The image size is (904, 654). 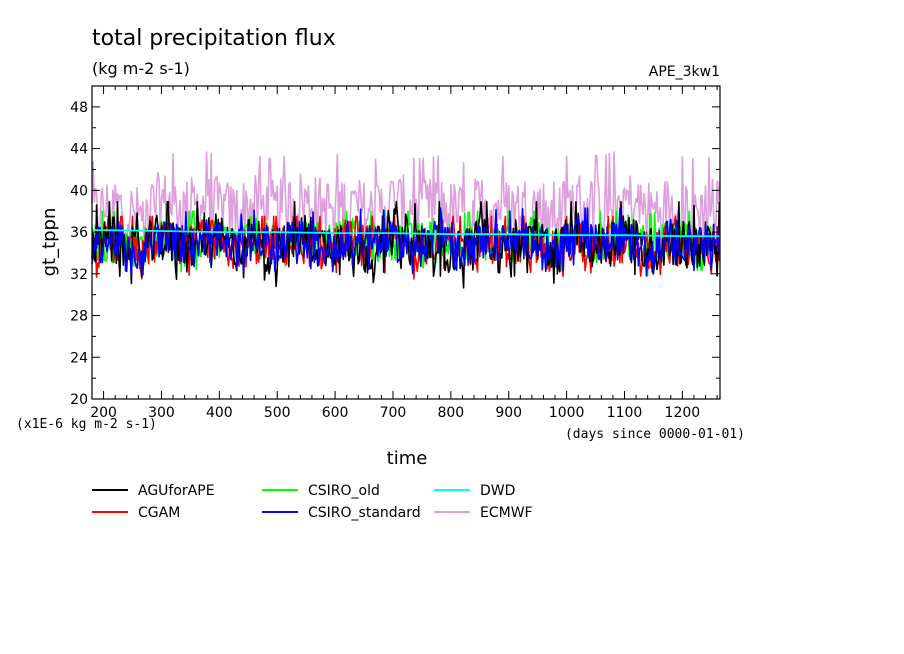 What do you see at coordinates (364, 513) in the screenshot?
I see `legend-label: CSIRO_standard` at bounding box center [364, 513].